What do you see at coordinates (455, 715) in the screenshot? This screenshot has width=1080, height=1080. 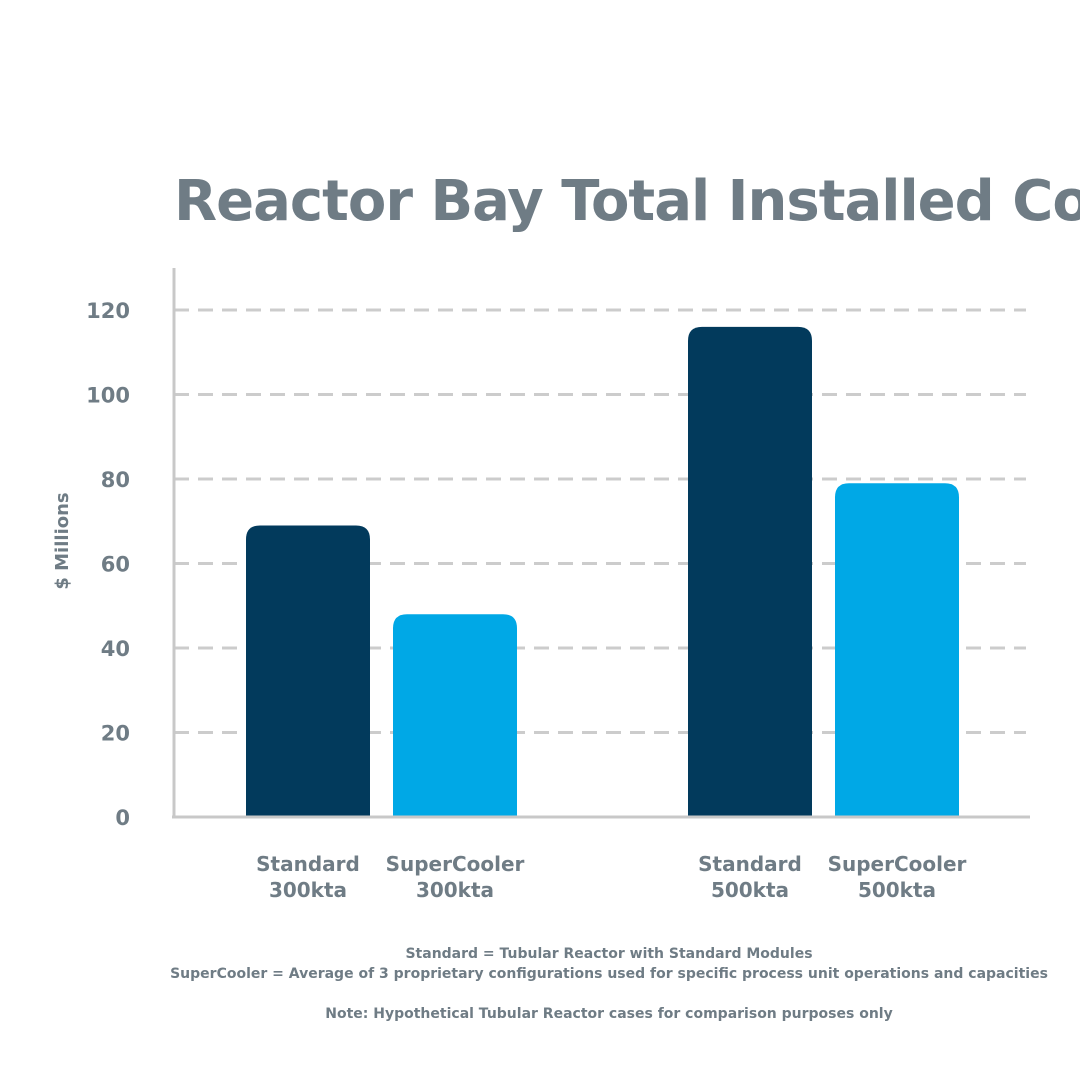 I see `bar-supercooler-300kta` at bounding box center [455, 715].